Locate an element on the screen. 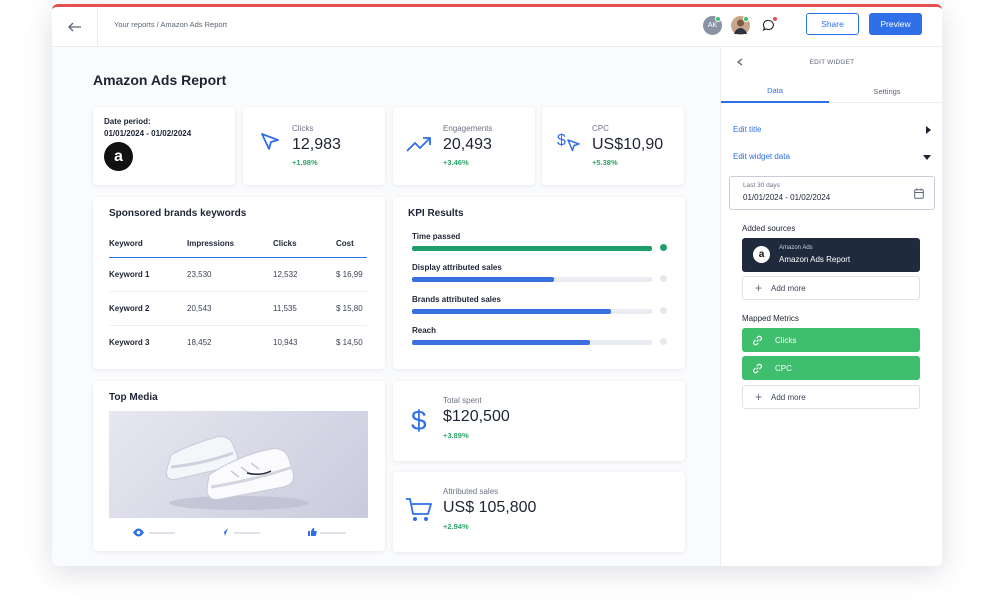 This screenshot has width=992, height=603. eye-icon is located at coordinates (138, 532).